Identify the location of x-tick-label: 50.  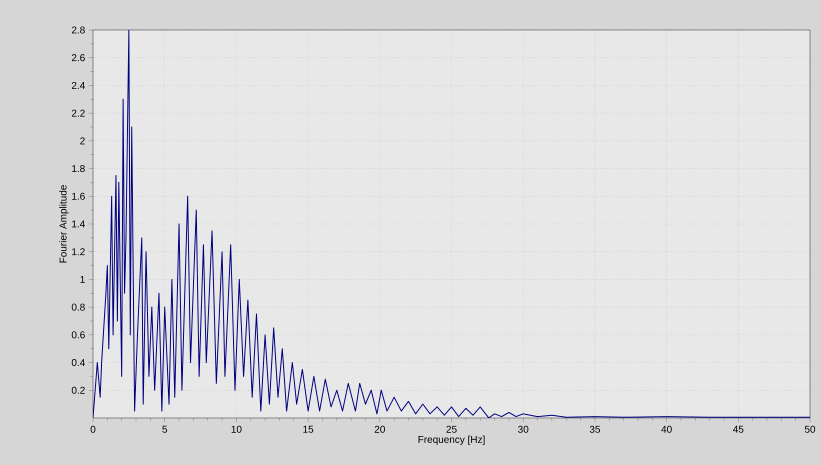
(810, 429).